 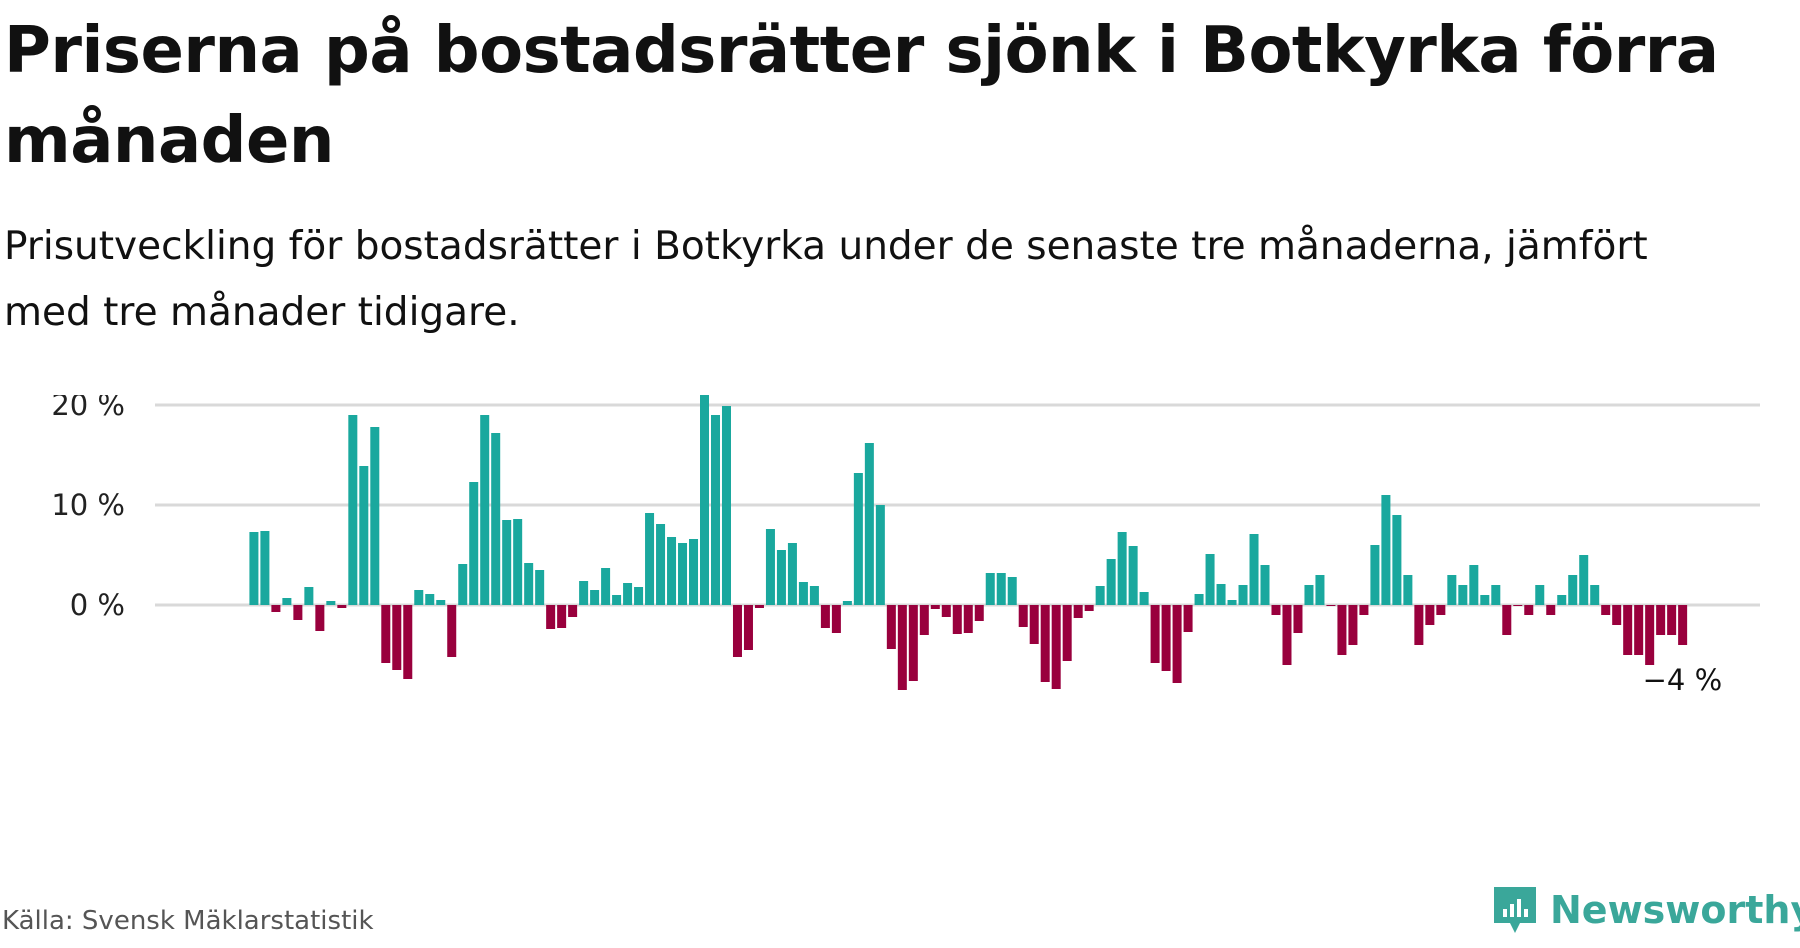 I want to click on y-tick-label: 10 %, so click(x=88, y=505).